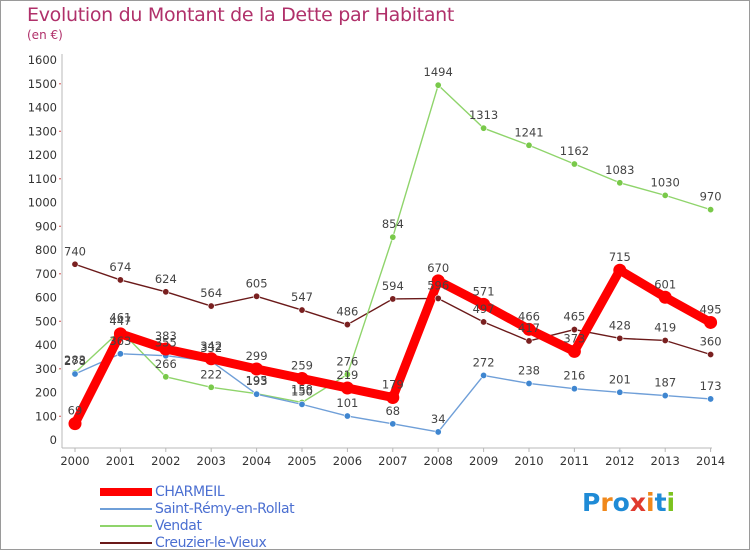 This screenshot has height=552, width=750. Describe the element at coordinates (46, 226) in the screenshot. I see `y-tick-label: 900` at that location.